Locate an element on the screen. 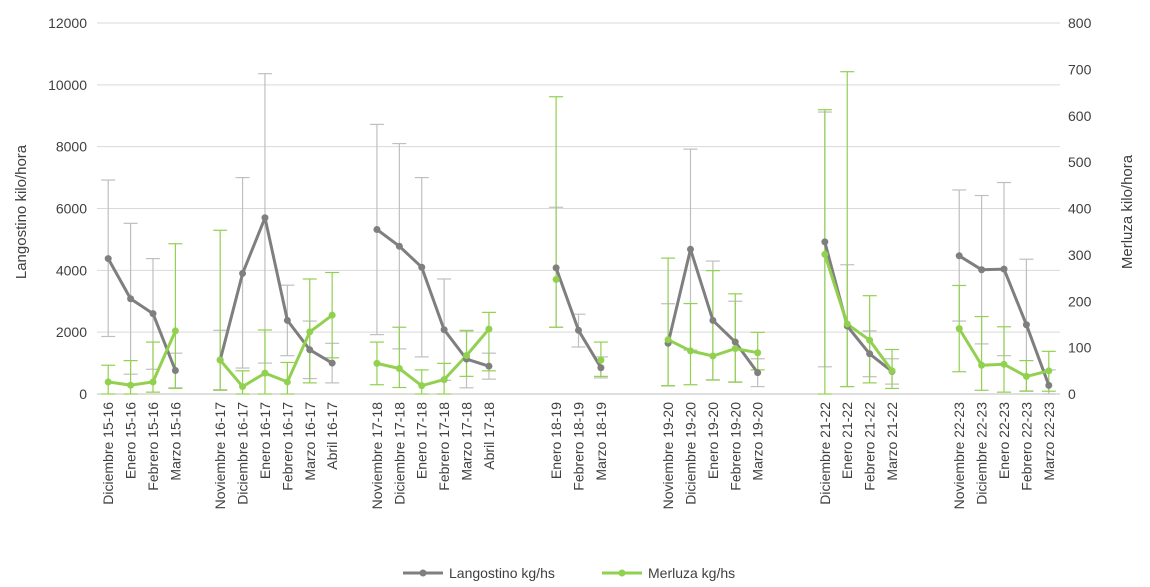  y-left-tick-label: 10000 is located at coordinates (67, 85).